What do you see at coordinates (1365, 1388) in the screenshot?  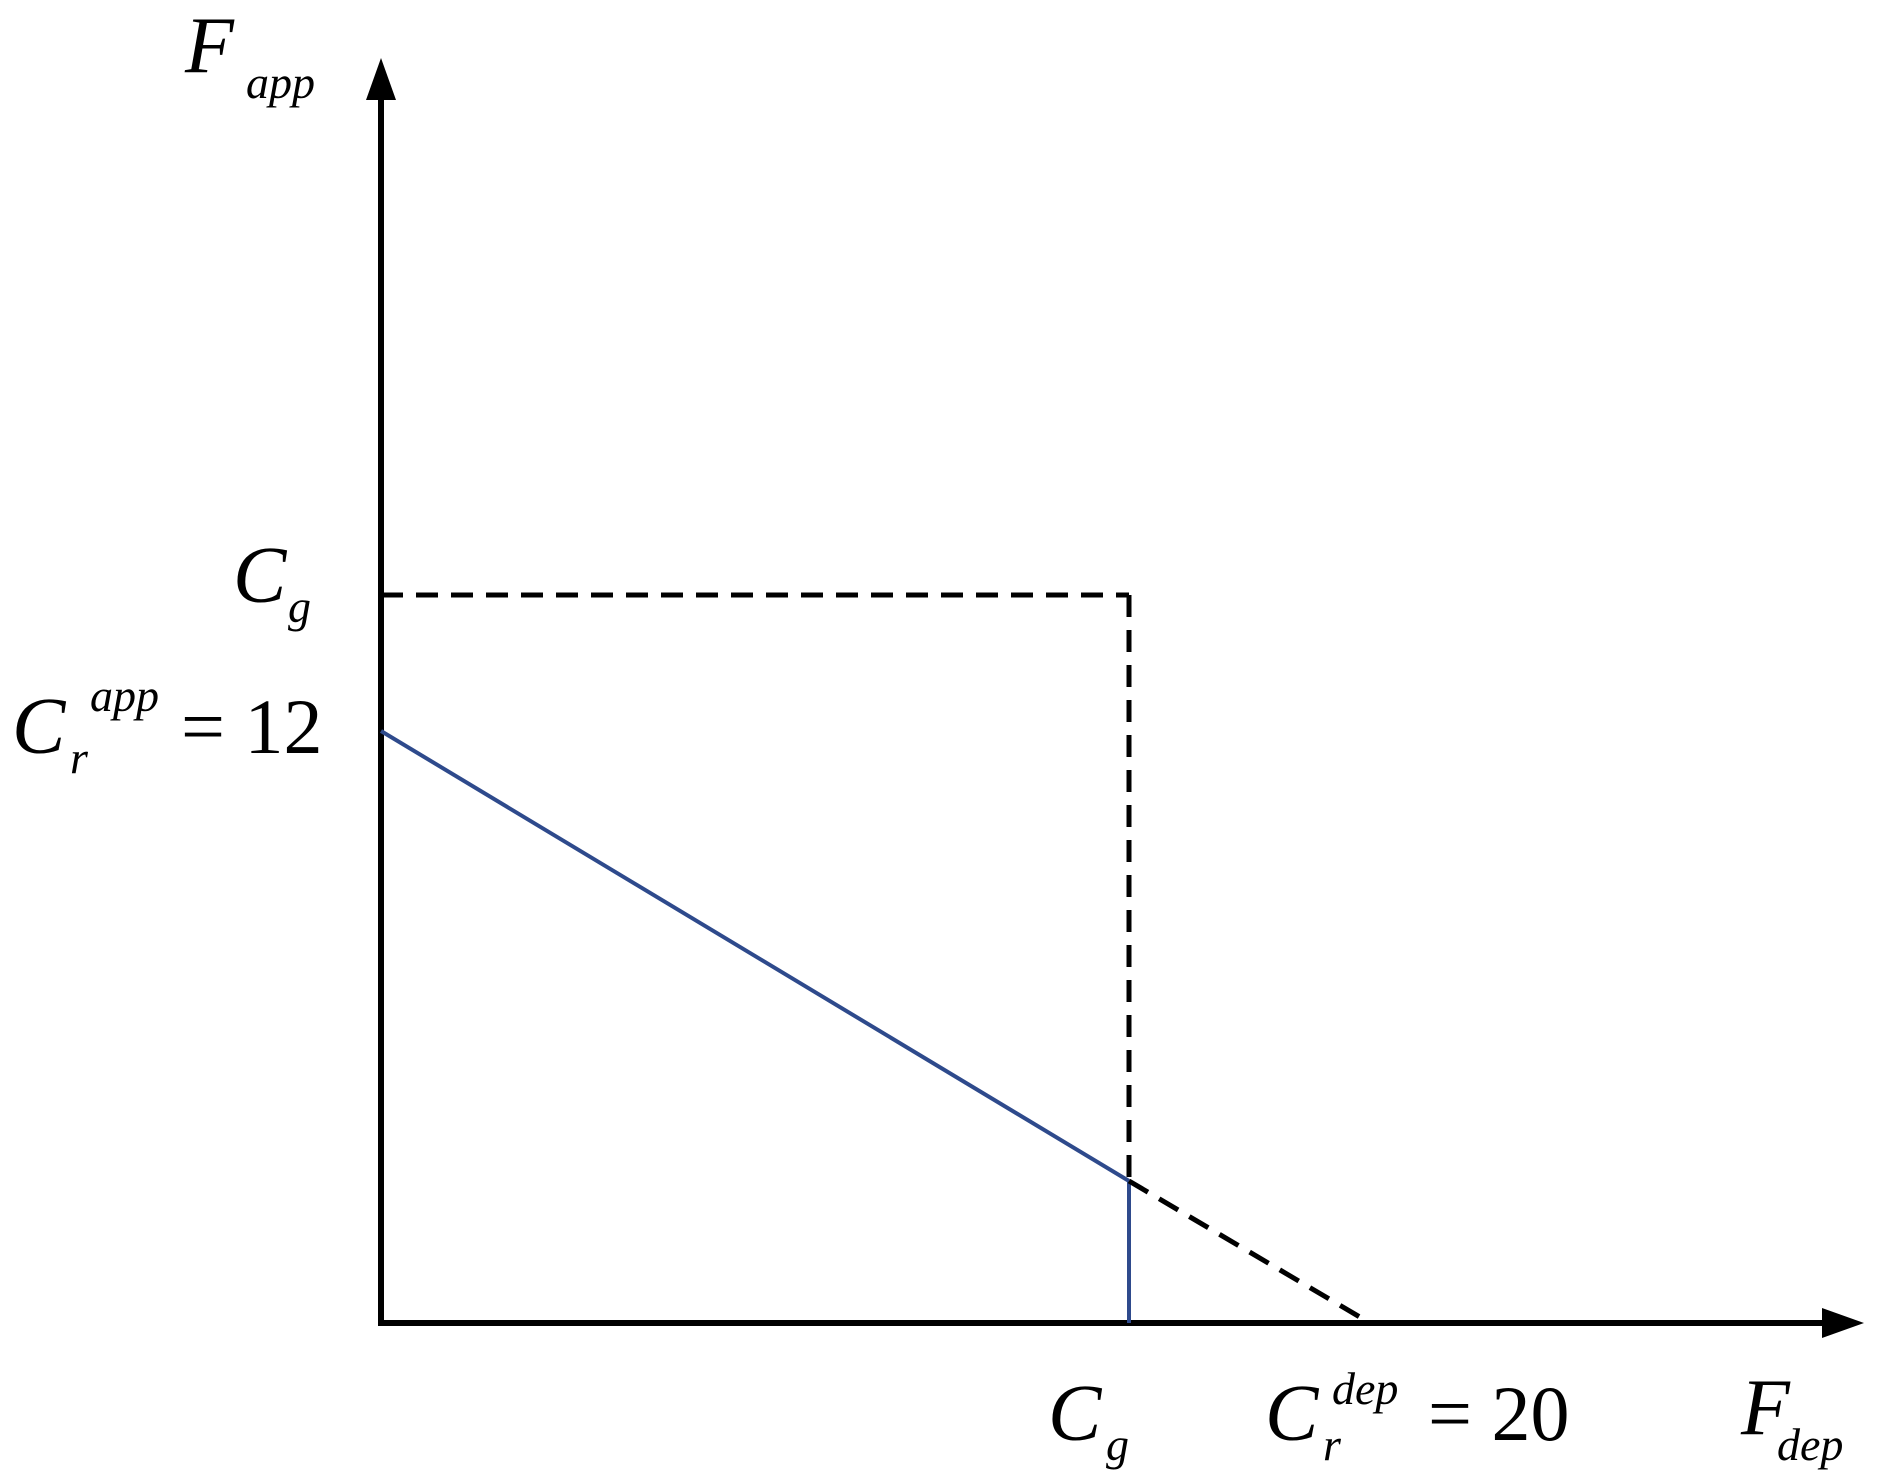 I see `x-label-superscript: dep` at bounding box center [1365, 1388].